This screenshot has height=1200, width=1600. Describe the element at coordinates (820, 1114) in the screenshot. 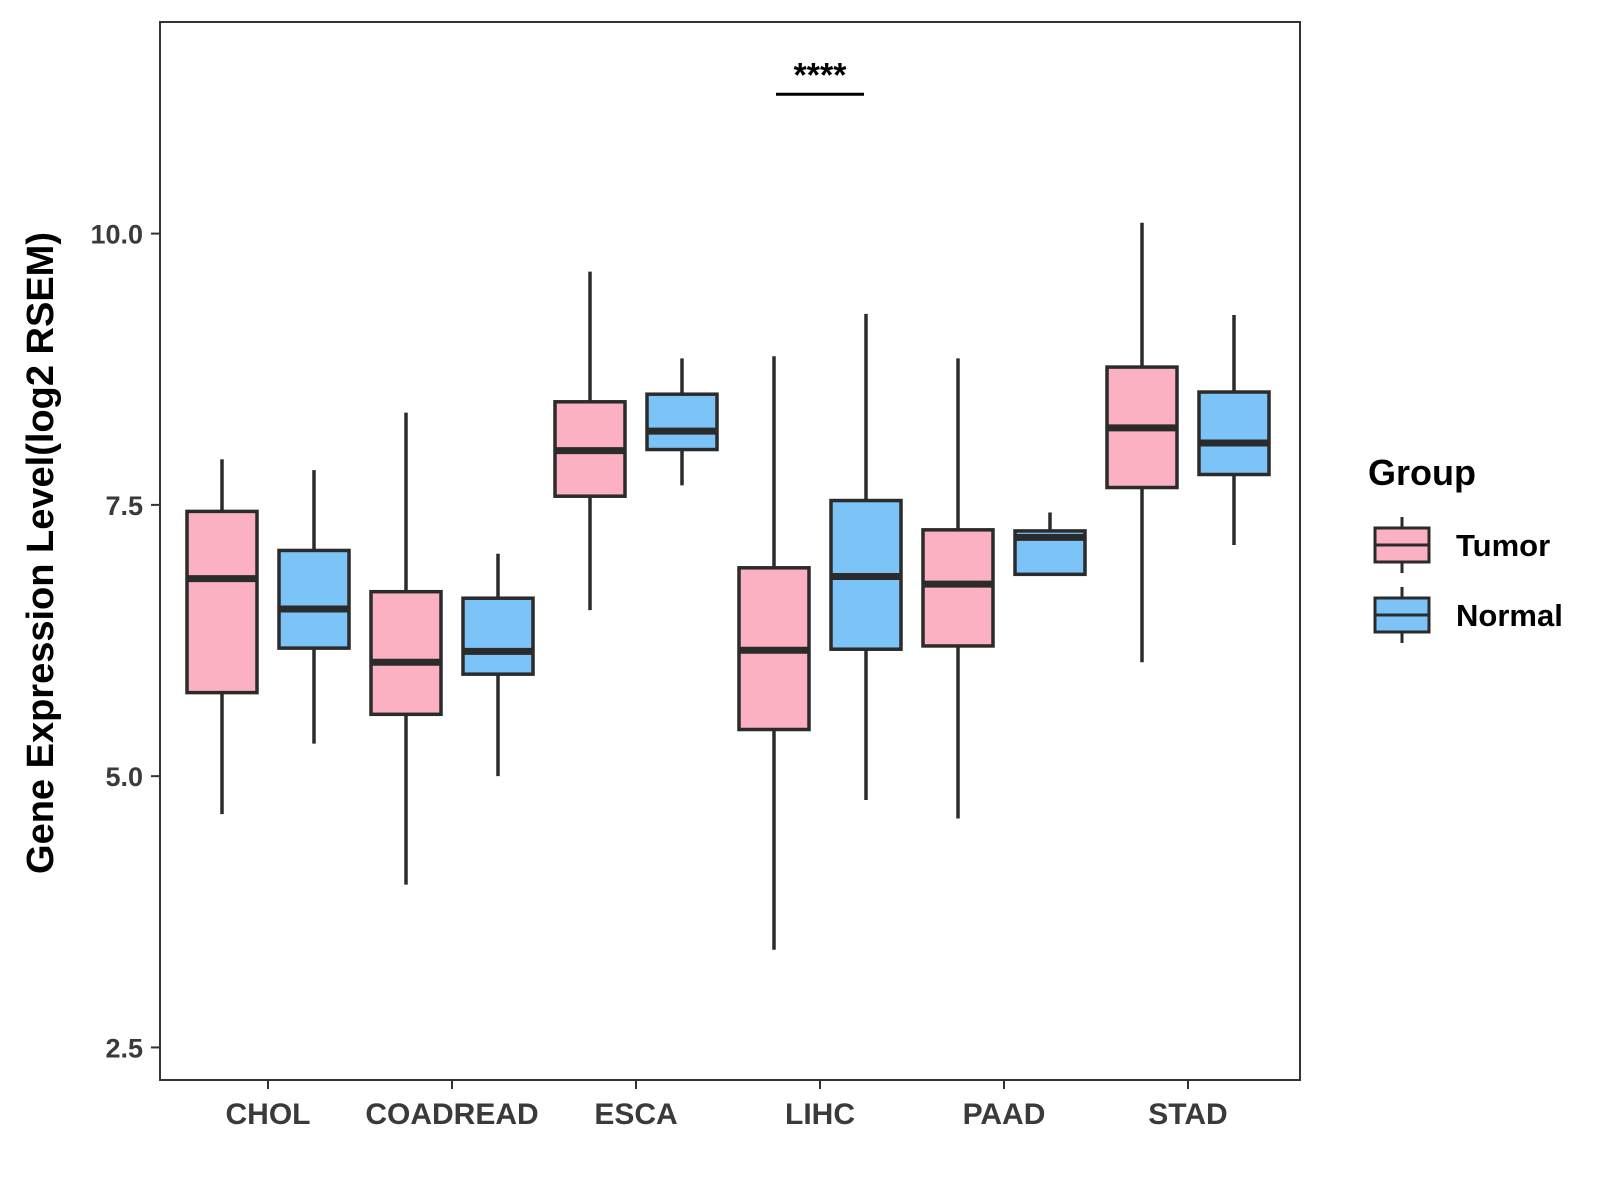

I see `x-tick-label: LIHC` at that location.